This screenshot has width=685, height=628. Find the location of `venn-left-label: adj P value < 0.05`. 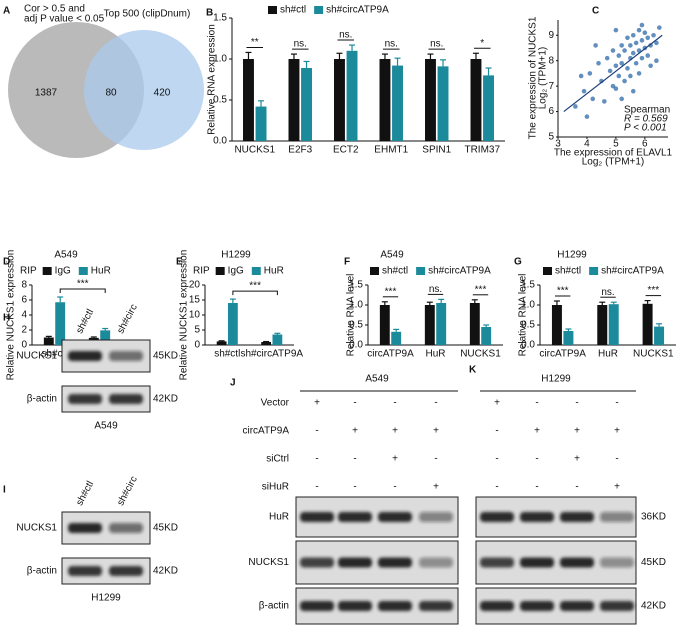

venn-left-label: adj P value < 0.05 is located at coordinates (64, 19).